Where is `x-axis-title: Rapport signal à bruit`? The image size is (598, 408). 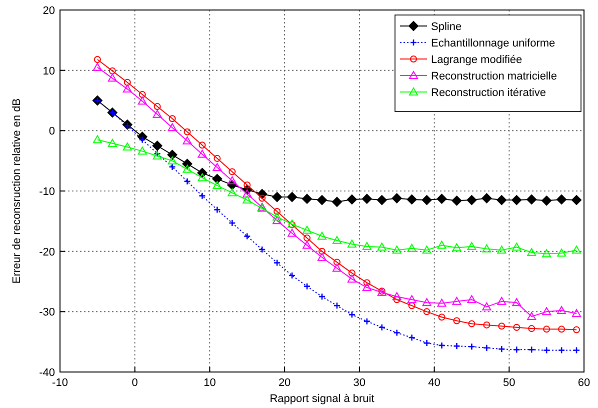 x-axis-title: Rapport signal à bruit is located at coordinates (322, 399).